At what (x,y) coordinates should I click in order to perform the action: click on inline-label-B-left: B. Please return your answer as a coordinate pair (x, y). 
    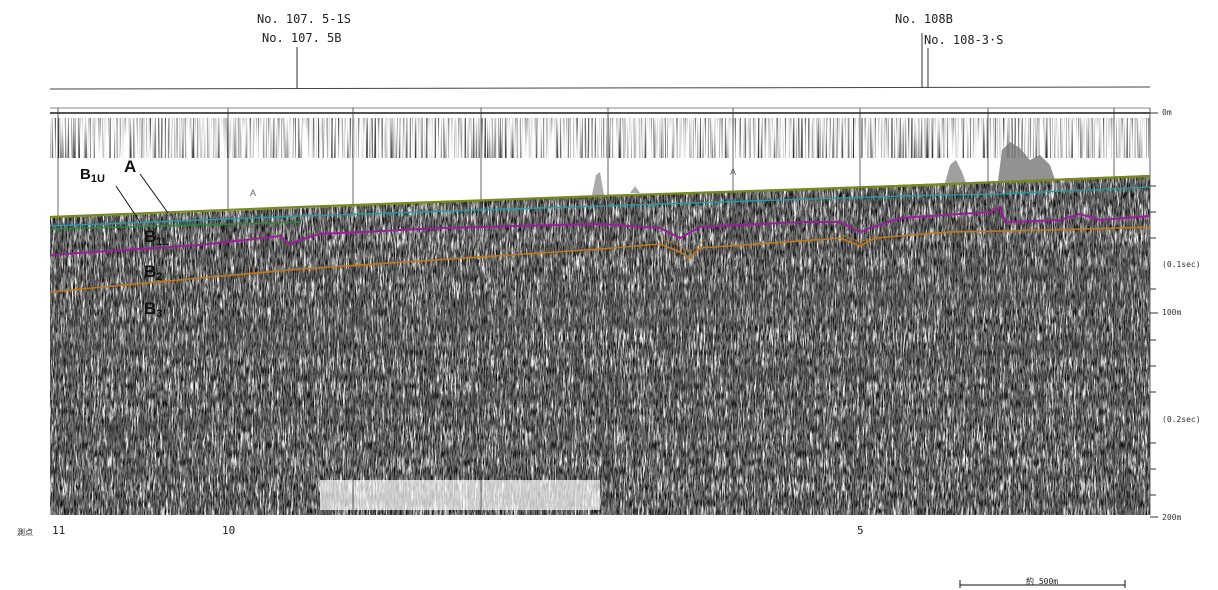
    Looking at the image, I should click on (253, 231).